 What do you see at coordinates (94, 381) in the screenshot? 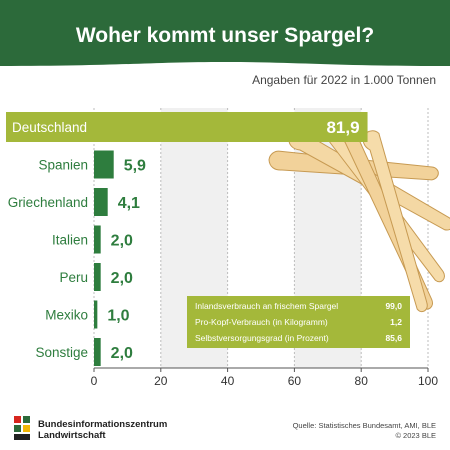
I see `x-tick-label: 0` at bounding box center [94, 381].